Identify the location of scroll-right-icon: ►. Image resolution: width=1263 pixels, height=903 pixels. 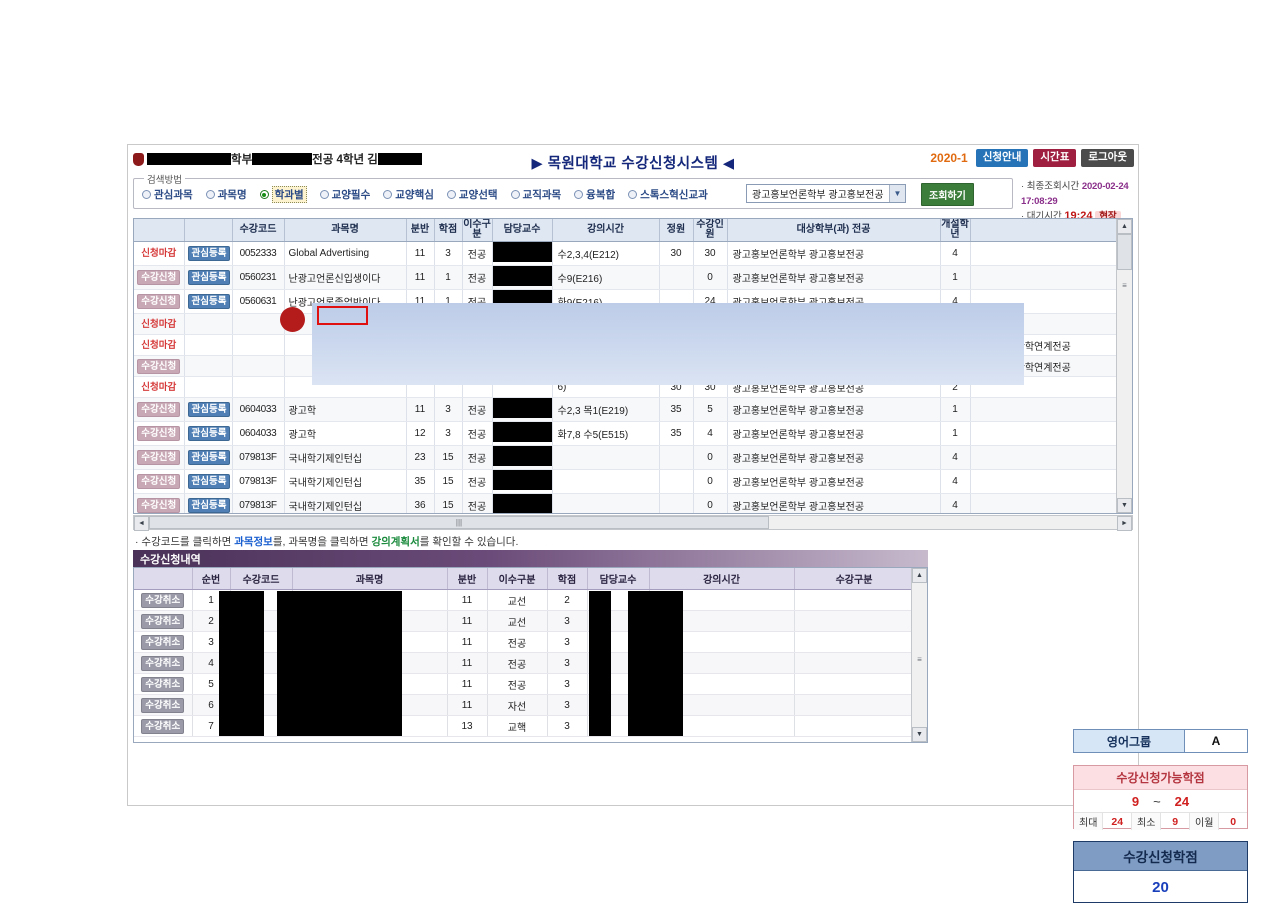
(1124, 523).